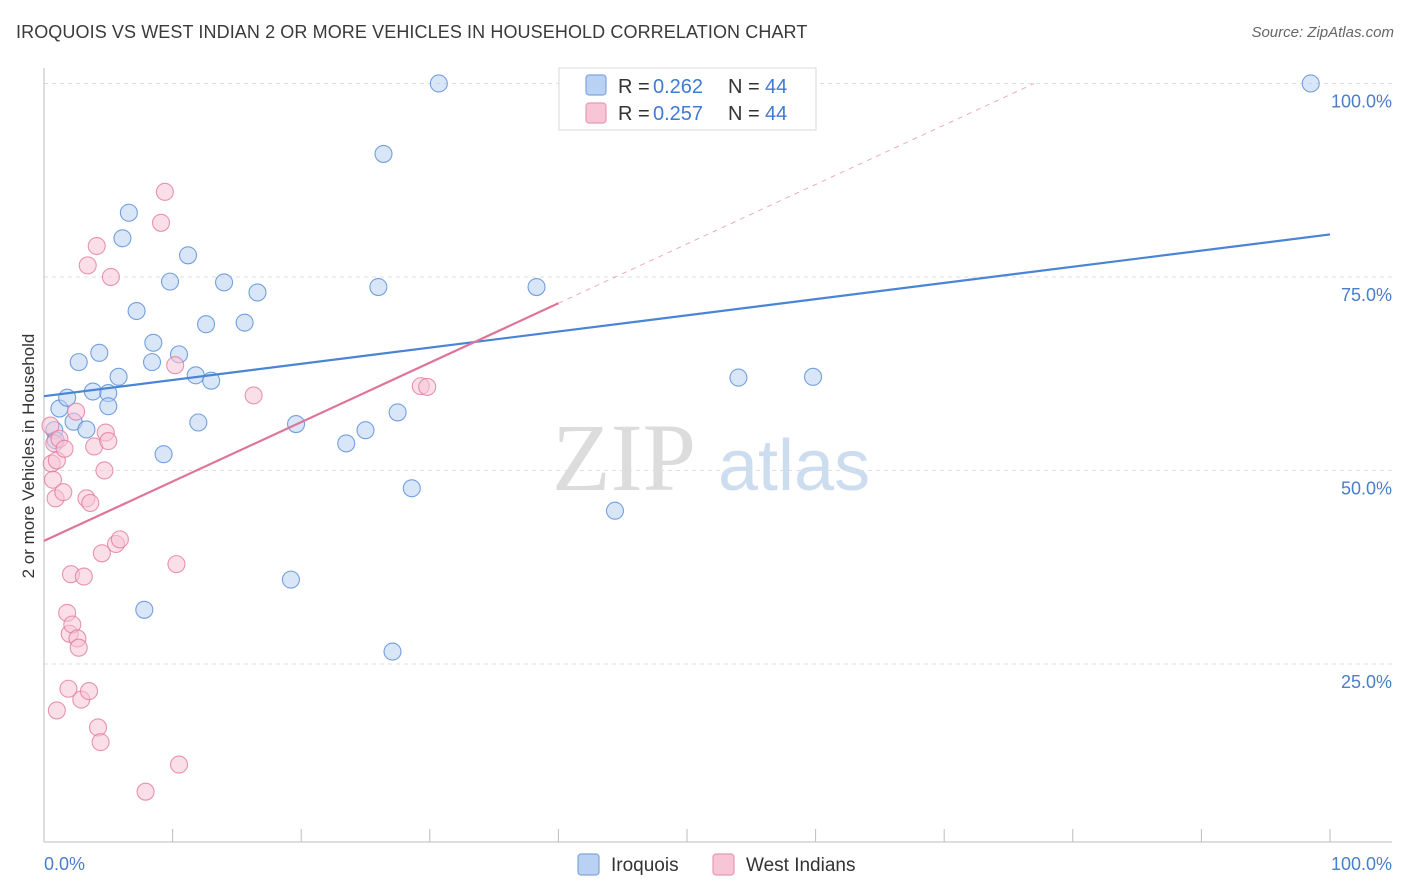 The image size is (1406, 892). What do you see at coordinates (596, 113) in the screenshot?
I see `legend-swatch-west-indians` at bounding box center [596, 113].